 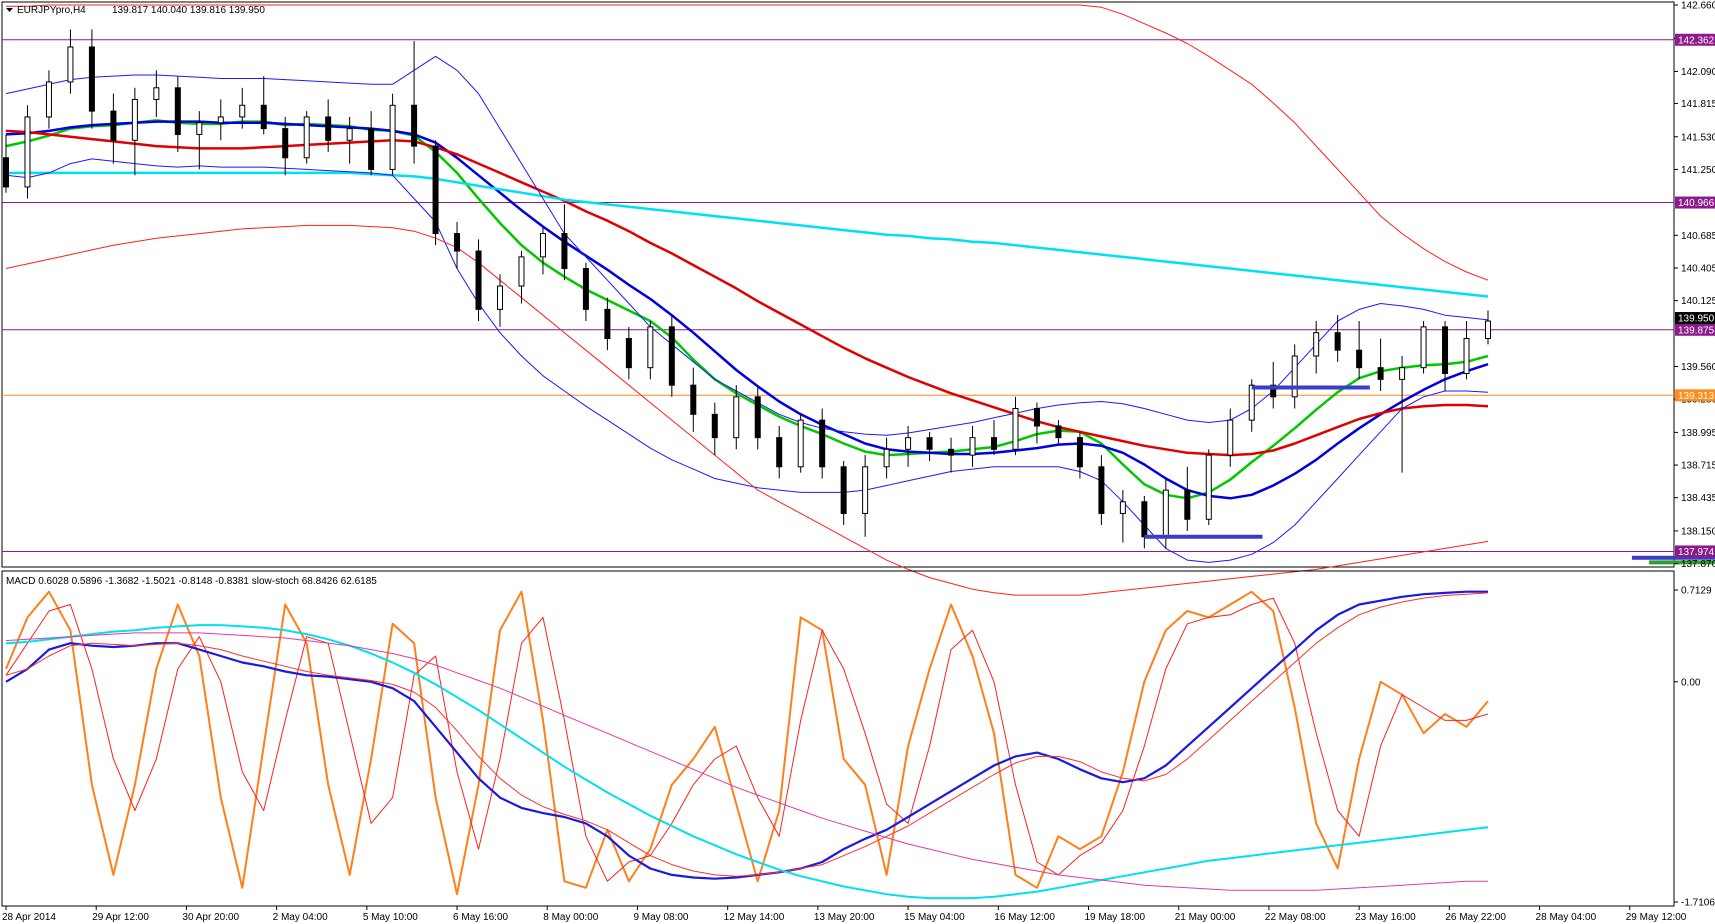 What do you see at coordinates (1698, 170) in the screenshot?
I see `price-tick-label: 141.250` at bounding box center [1698, 170].